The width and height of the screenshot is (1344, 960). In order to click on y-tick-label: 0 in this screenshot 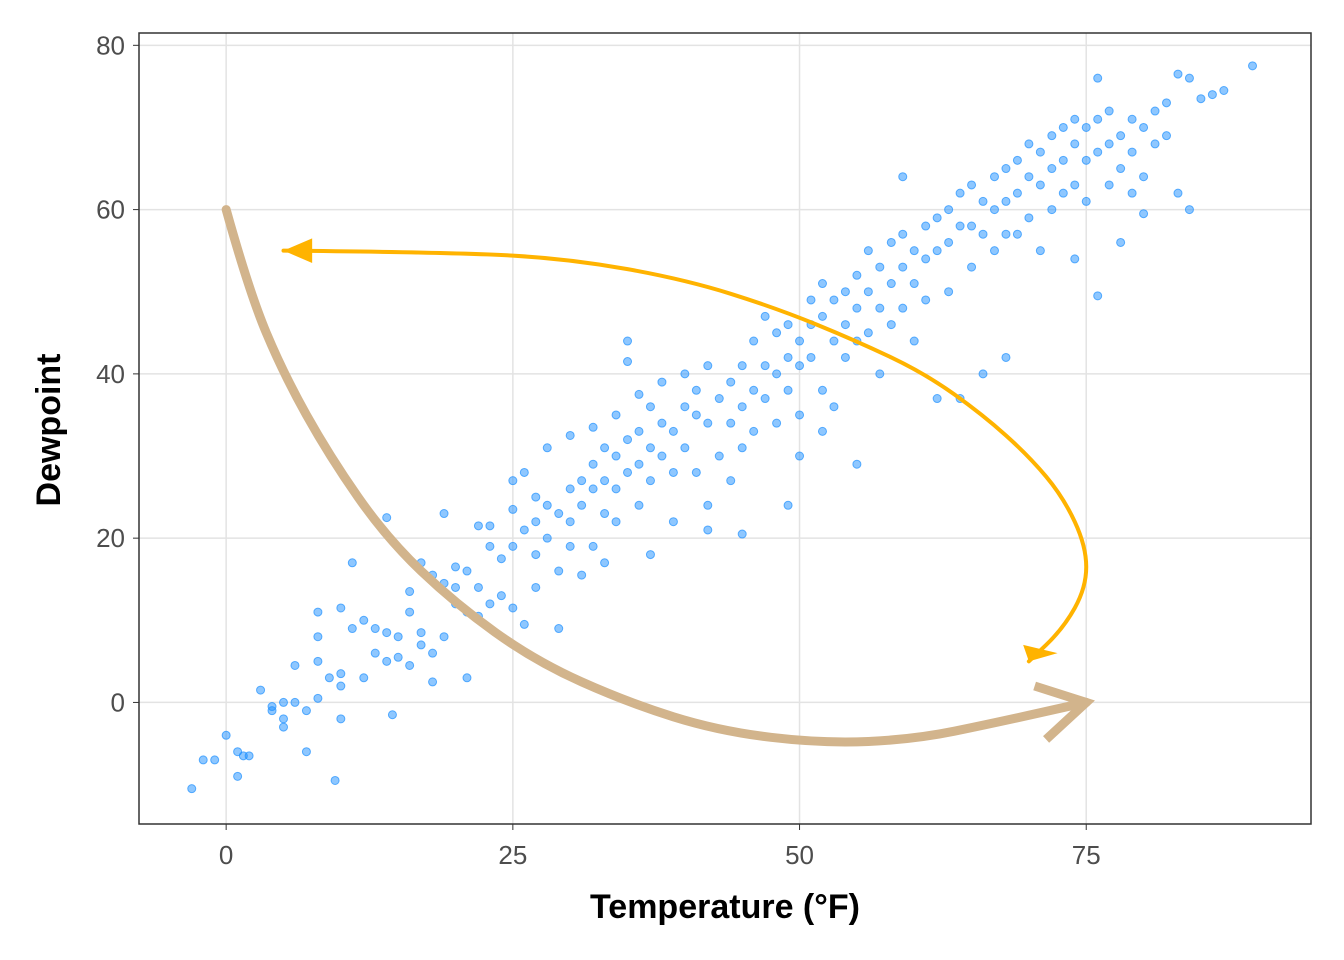, I will do `click(118, 702)`.